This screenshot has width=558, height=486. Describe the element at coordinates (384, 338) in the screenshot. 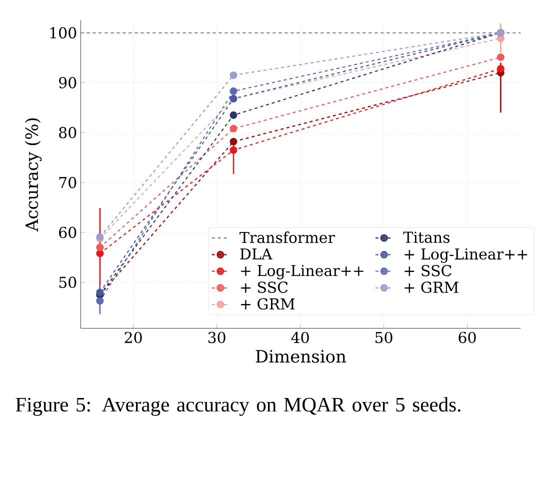

I see `x-tick-label: 50` at that location.